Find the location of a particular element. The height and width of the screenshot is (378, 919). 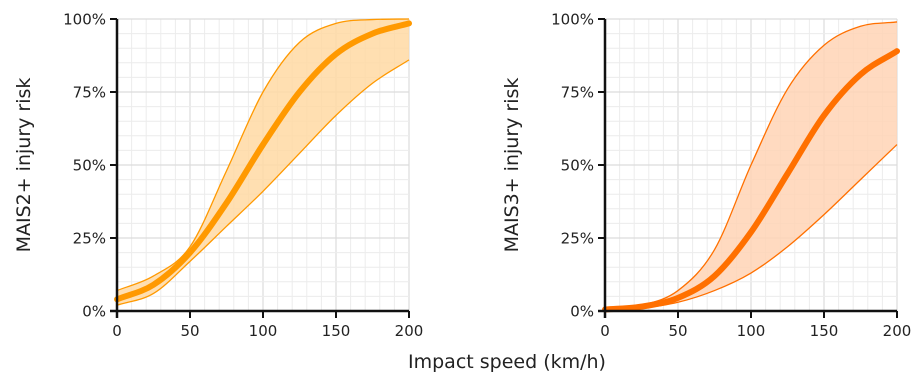

y-axis-label-mais3: MAIS3+ injury risk is located at coordinates (512, 165).